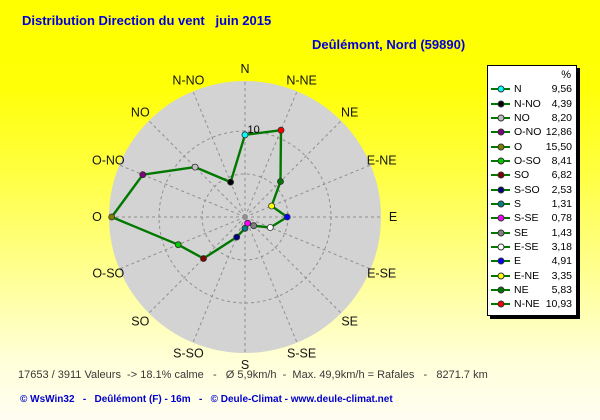 The height and width of the screenshot is (420, 600). Describe the element at coordinates (287, 217) in the screenshot. I see `data-point-E` at that location.